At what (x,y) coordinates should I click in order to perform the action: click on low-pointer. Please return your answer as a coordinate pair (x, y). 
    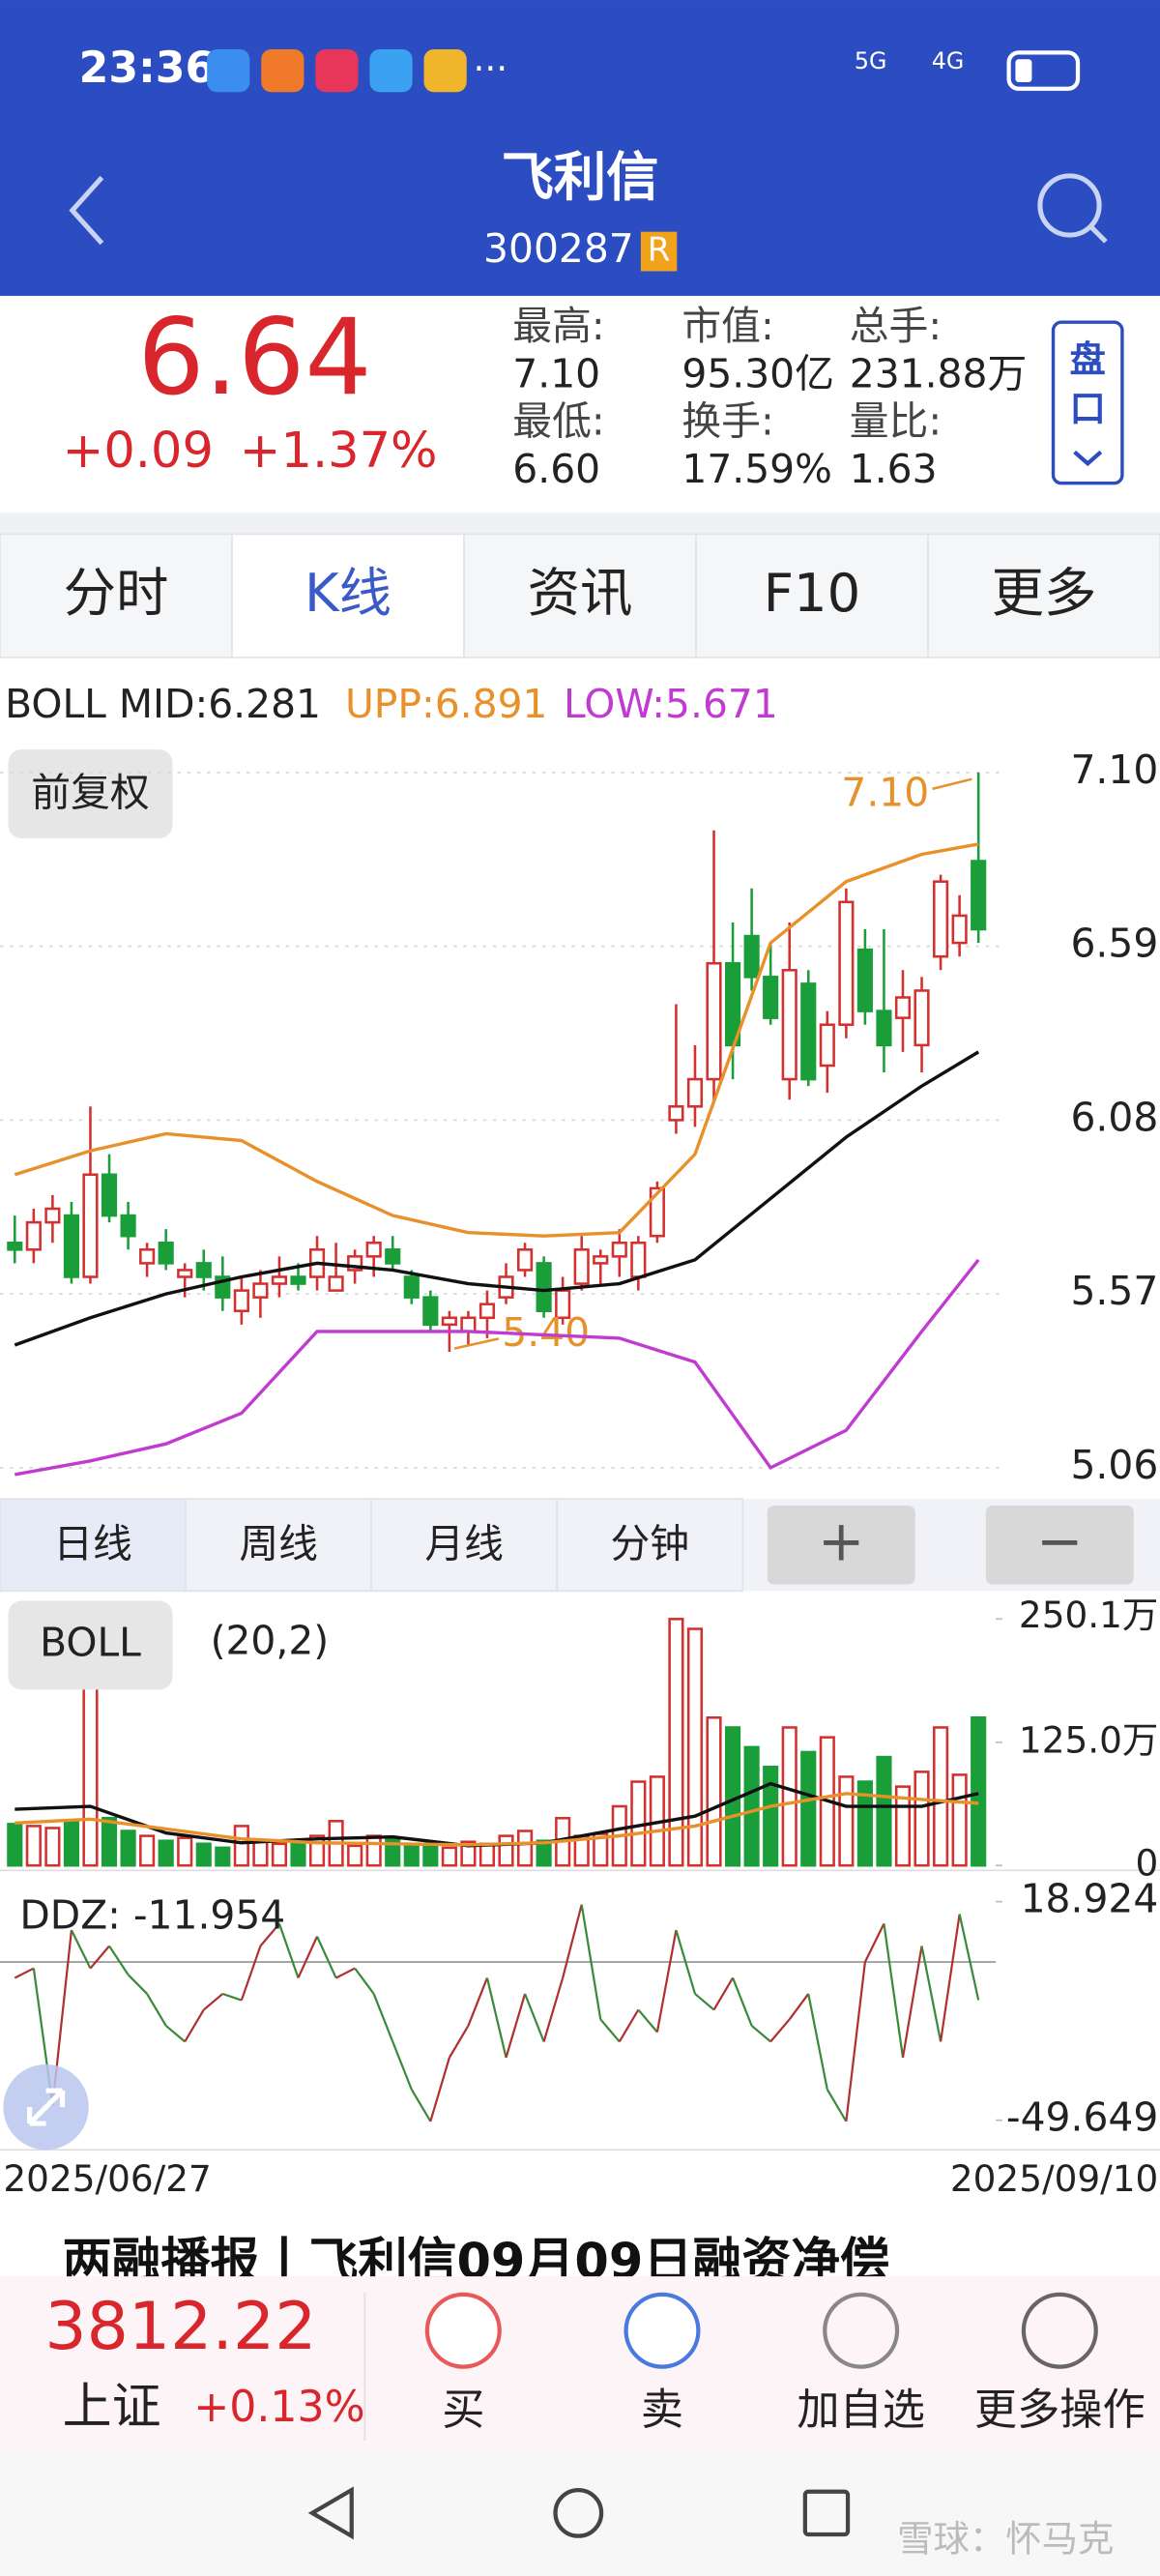
    Looking at the image, I should click on (477, 1343).